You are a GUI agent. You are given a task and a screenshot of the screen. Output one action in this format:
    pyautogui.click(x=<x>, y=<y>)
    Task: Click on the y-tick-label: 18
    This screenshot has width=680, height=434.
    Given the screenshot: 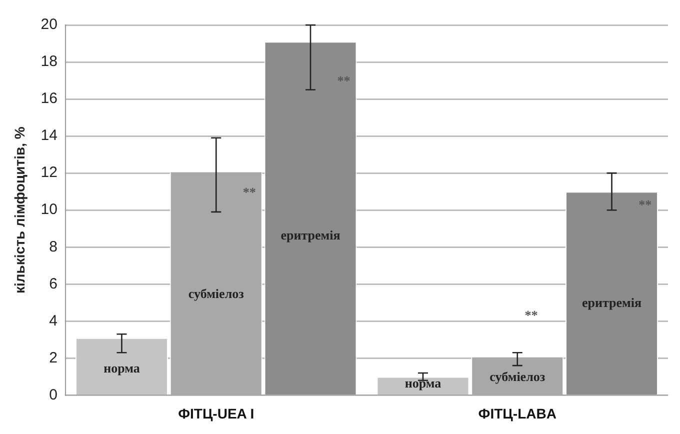 What is the action you would take?
    pyautogui.click(x=49, y=61)
    